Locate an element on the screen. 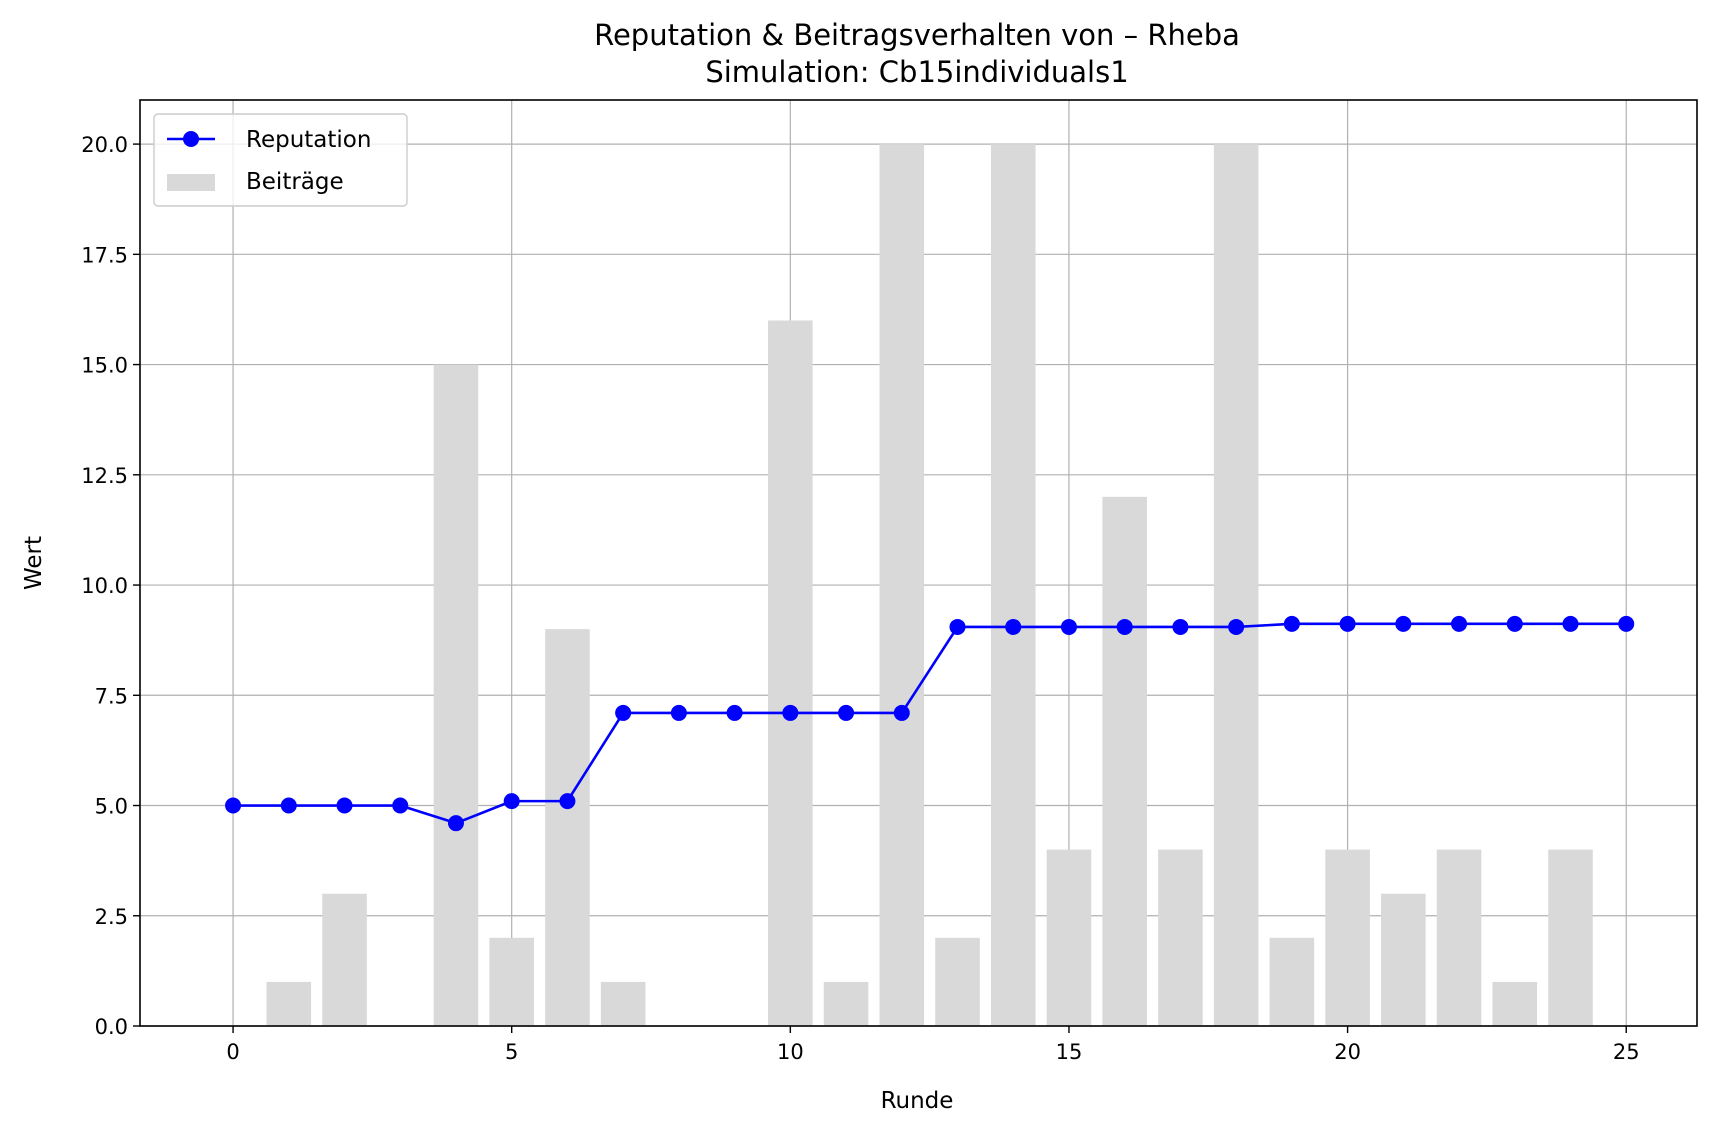 Image resolution: width=1710 pixels, height=1131 pixels. legend-label-reputation: Reputation is located at coordinates (308, 140).